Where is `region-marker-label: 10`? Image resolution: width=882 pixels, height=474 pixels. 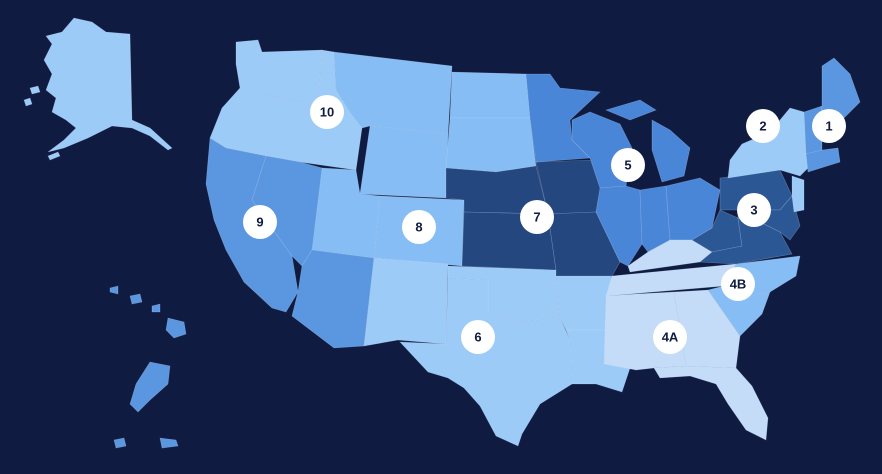 region-marker-label: 10 is located at coordinates (327, 112).